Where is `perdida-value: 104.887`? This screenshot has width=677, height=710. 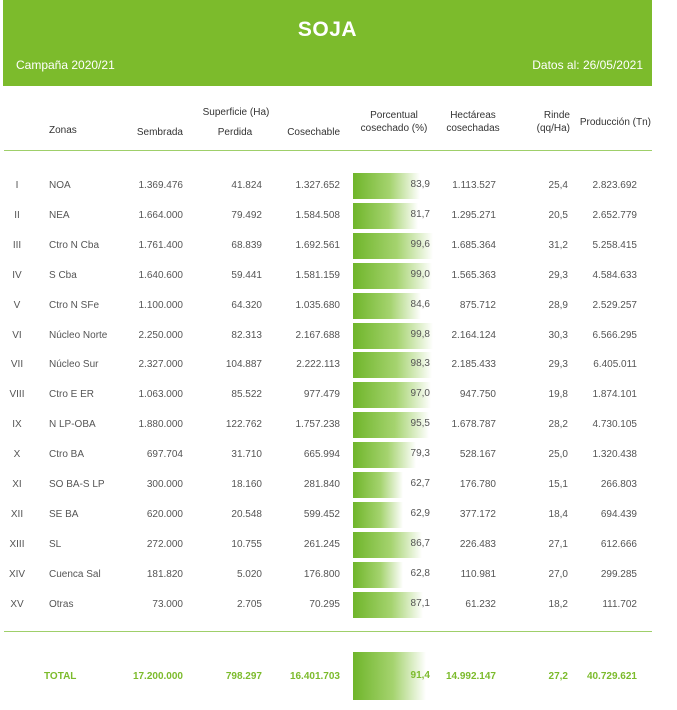
perdida-value: 104.887 is located at coordinates (243, 365).